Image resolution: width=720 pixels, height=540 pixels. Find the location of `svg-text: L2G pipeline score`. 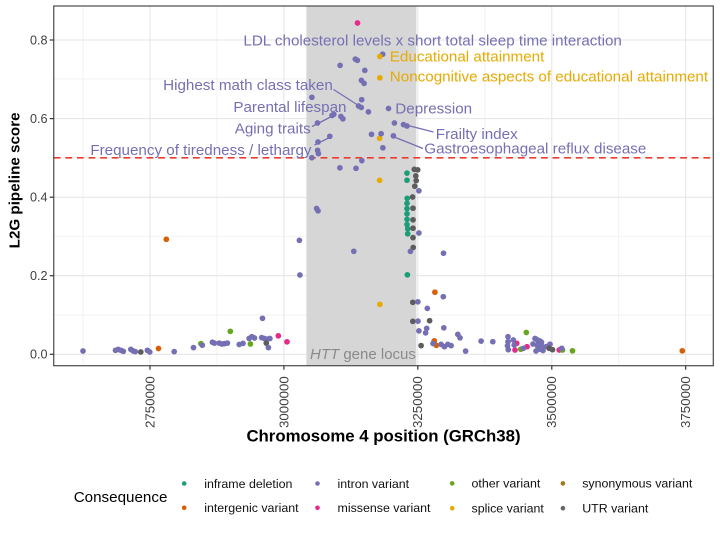

svg-text: L2G pipeline score is located at coordinates (15, 180).